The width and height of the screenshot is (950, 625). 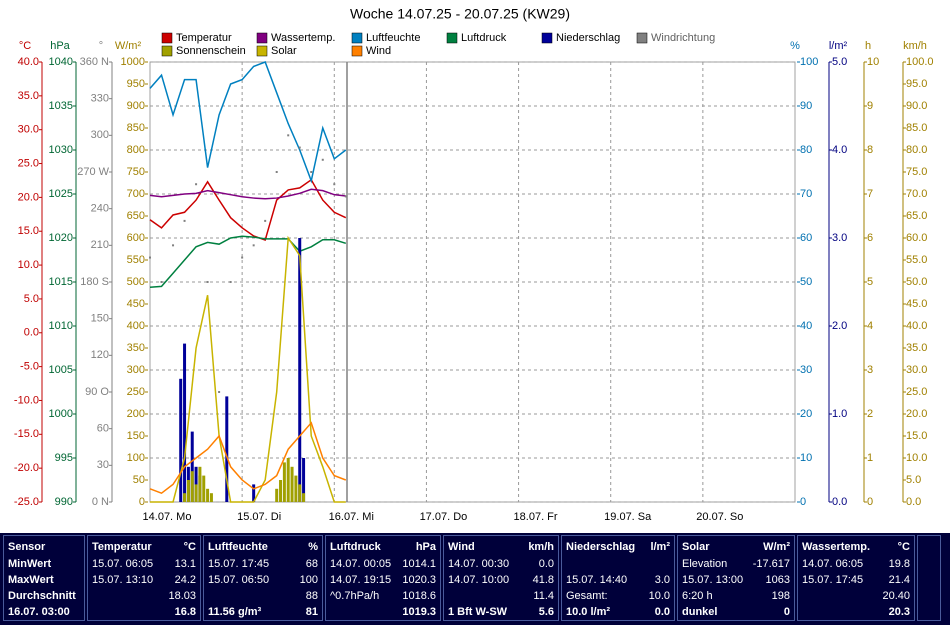 What do you see at coordinates (479, 580) in the screenshot?
I see `cell-label: 14.07. 10:00` at bounding box center [479, 580].